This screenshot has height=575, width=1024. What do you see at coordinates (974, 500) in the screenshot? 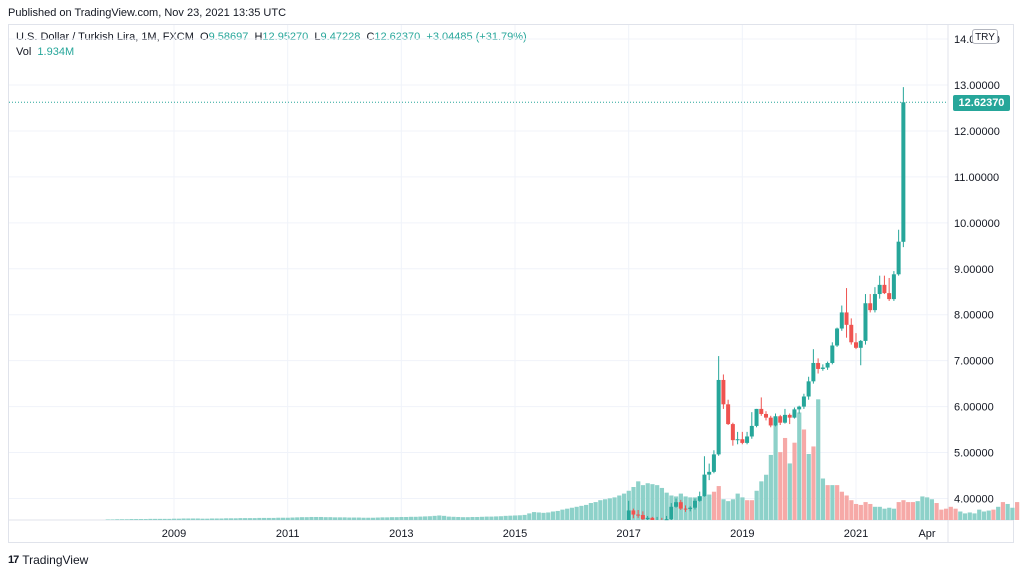
I see `y-tick-label: 4.00000` at bounding box center [974, 500].